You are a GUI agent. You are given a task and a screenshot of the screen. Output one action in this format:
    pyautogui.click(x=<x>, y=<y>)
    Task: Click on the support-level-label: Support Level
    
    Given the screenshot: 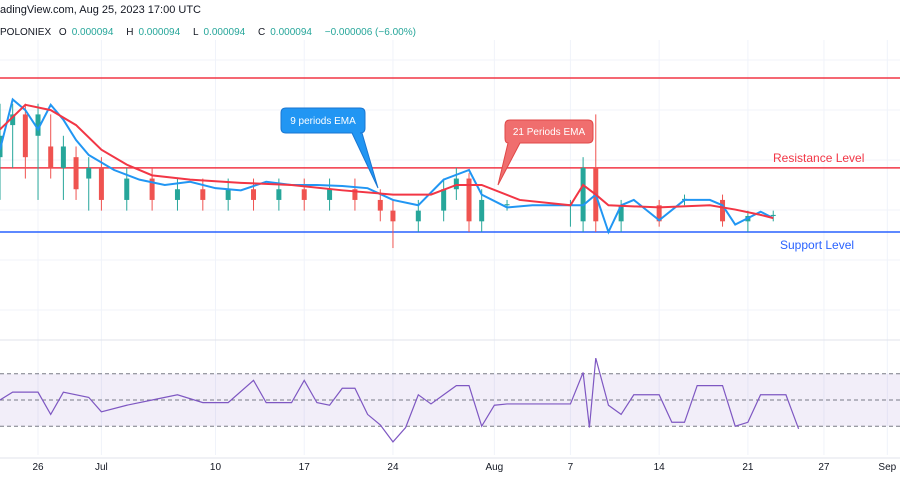 What is the action you would take?
    pyautogui.click(x=817, y=245)
    